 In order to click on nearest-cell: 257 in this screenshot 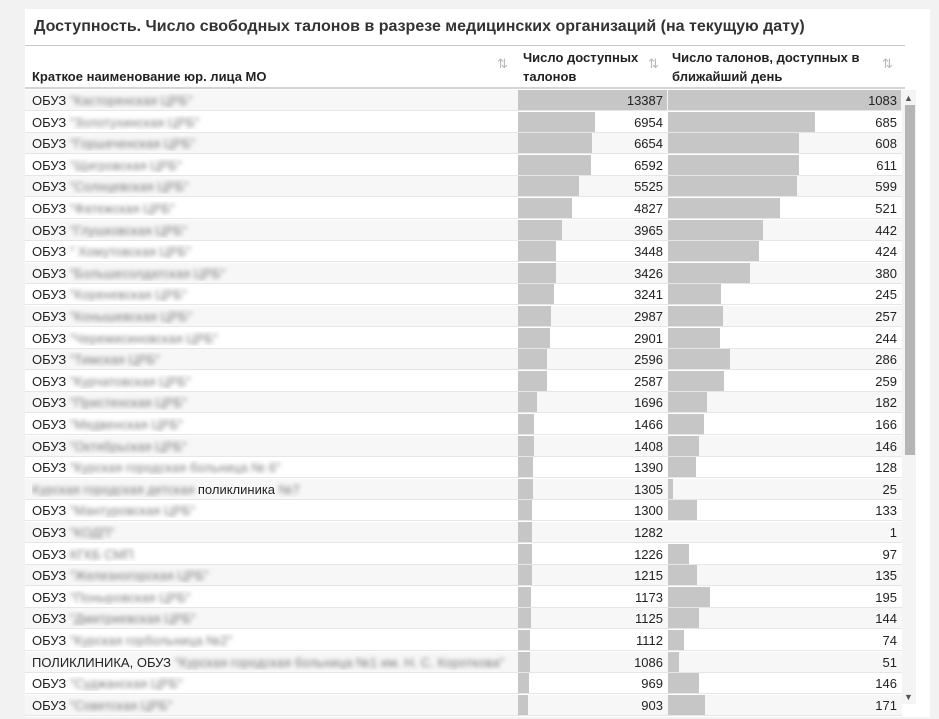, I will do `click(784, 316)`.